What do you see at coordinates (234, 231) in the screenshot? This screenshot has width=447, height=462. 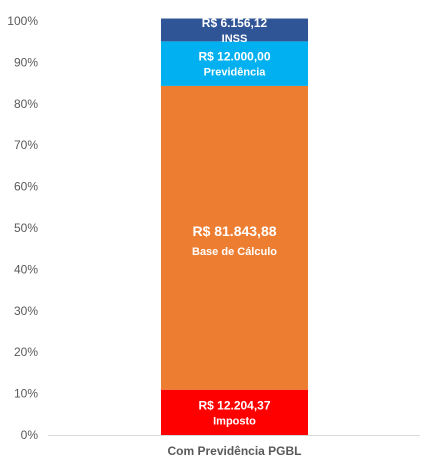 I see `data-label-amount: R$ 81.843,88` at bounding box center [234, 231].